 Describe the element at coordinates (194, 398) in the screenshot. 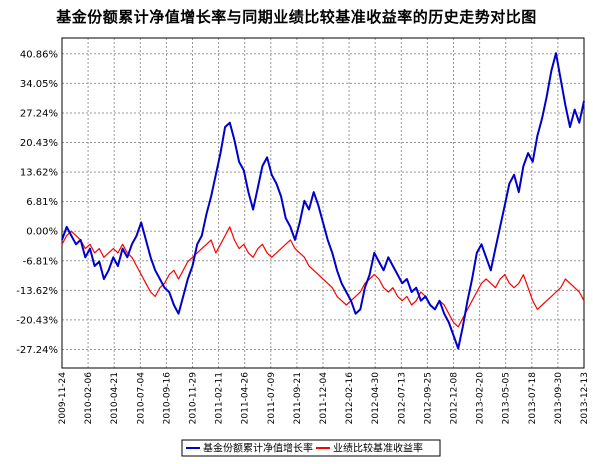

I see `x-tick-label: 2010-11-29` at that location.